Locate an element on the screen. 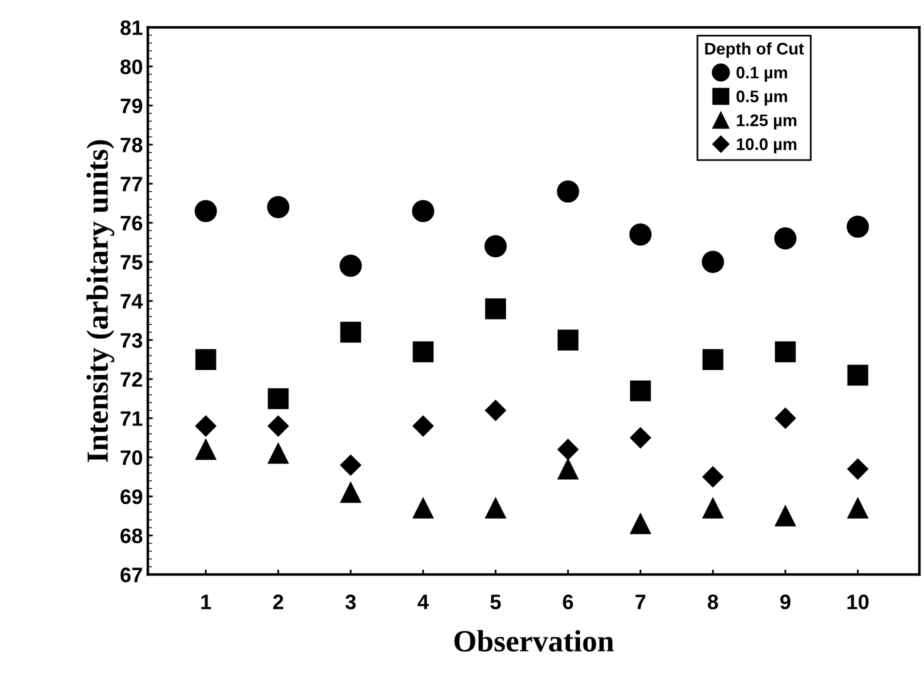 This screenshot has width=924, height=684. y-tick-label: 70 is located at coordinates (131, 458).